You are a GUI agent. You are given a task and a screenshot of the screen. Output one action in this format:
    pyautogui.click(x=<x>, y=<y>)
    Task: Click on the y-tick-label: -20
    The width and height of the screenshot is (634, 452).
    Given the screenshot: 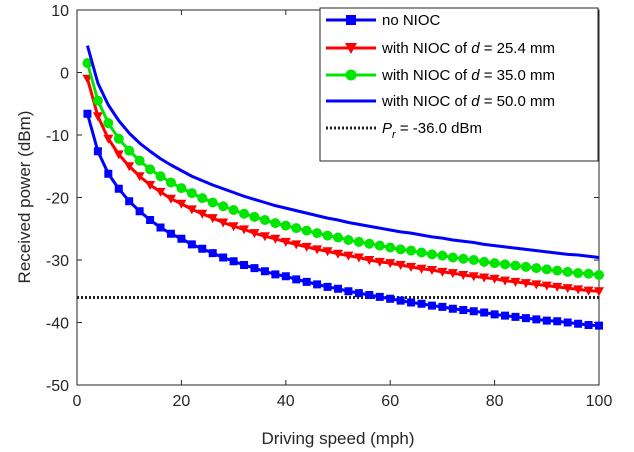 What is the action you would take?
    pyautogui.click(x=57, y=199)
    